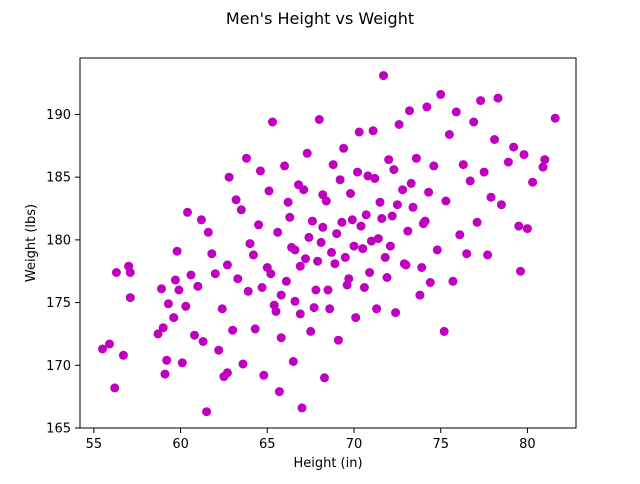 Image resolution: width=640 pixels, height=484 pixels. Describe the element at coordinates (180, 444) in the screenshot. I see `x-tick-label: 60` at that location.